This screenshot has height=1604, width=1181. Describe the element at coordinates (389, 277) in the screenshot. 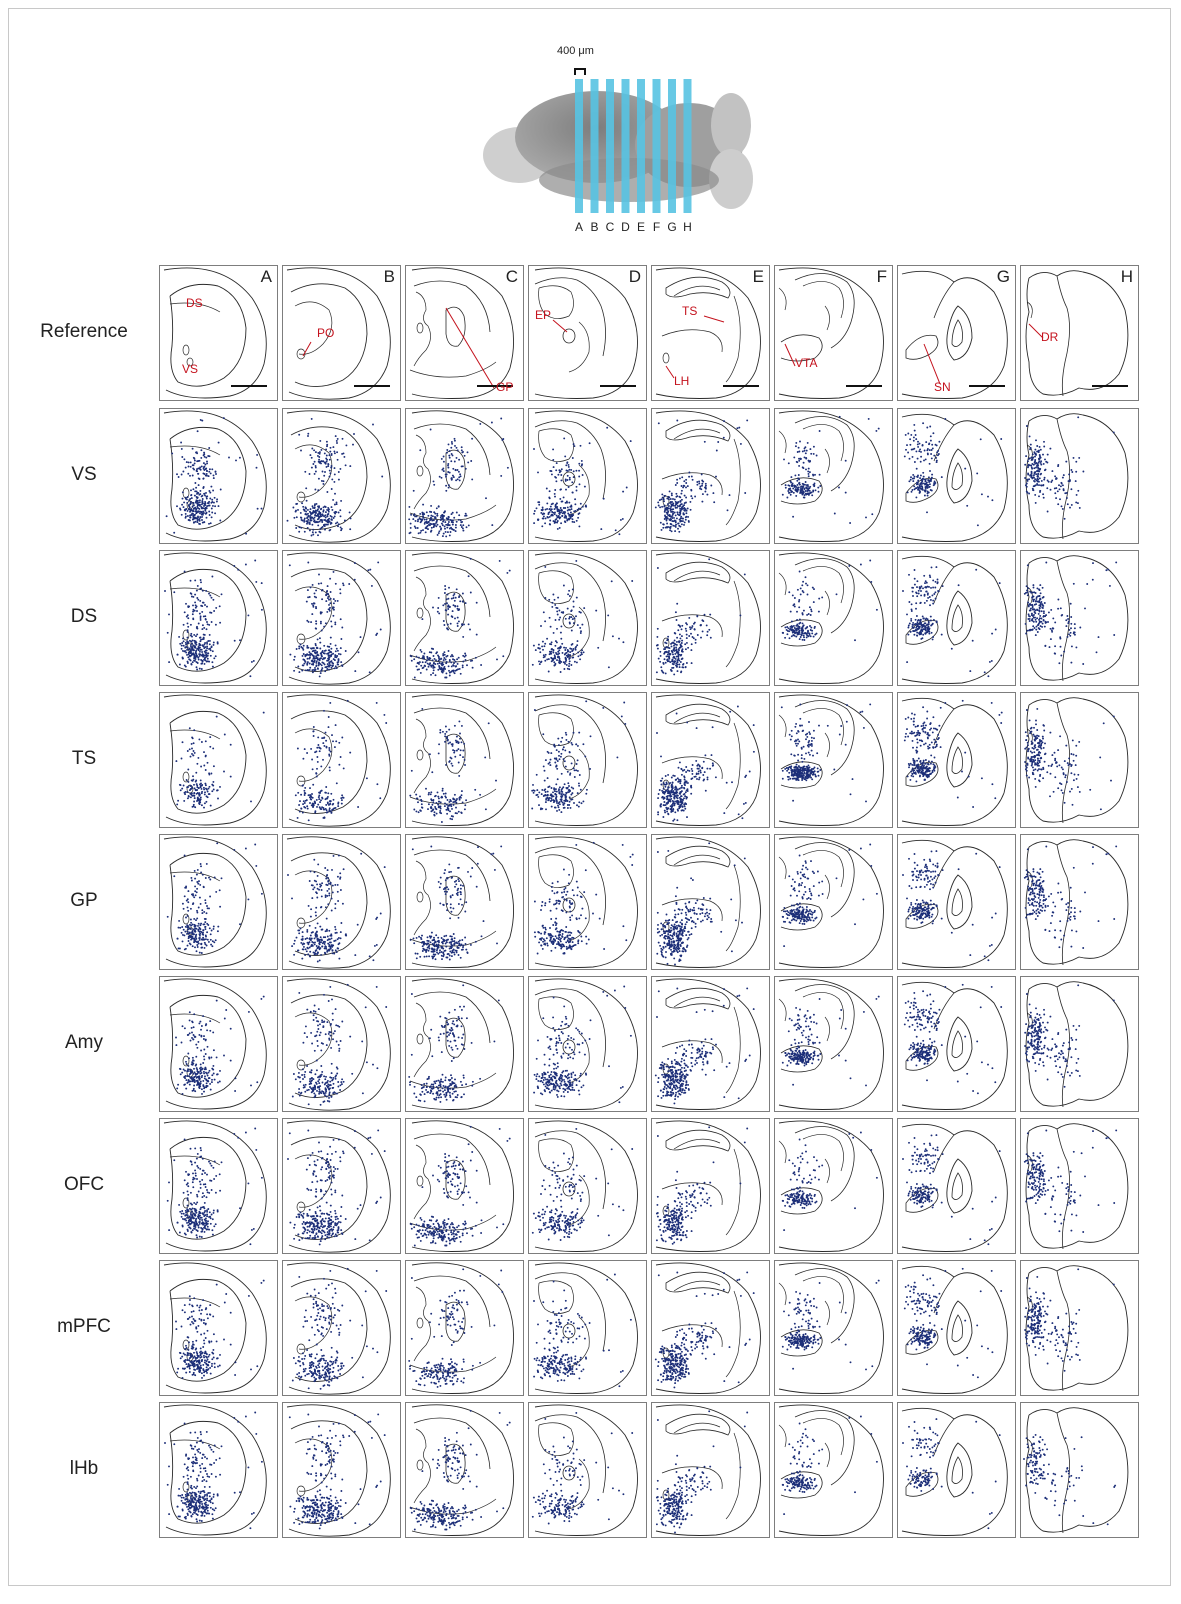

I see `column-letter-B: B` at that location.